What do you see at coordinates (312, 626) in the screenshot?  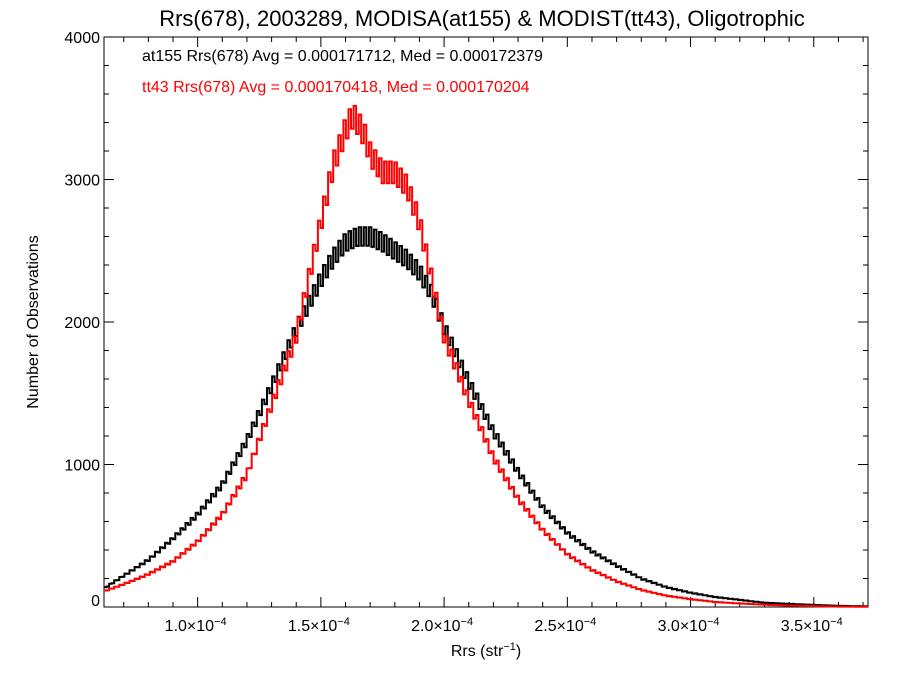 I see `x-tick-mantissa: 1.5×10` at bounding box center [312, 626].